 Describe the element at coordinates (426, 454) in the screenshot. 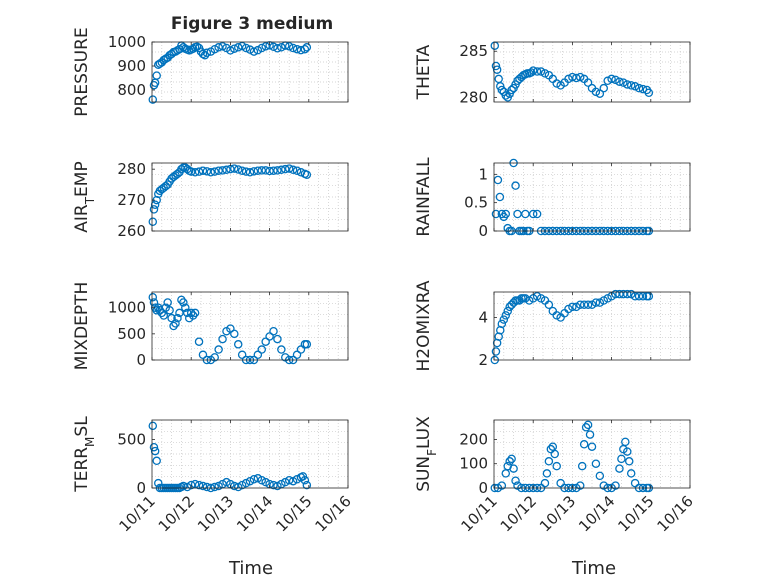

I see `y-axis-label: SUNFLUX` at that location.